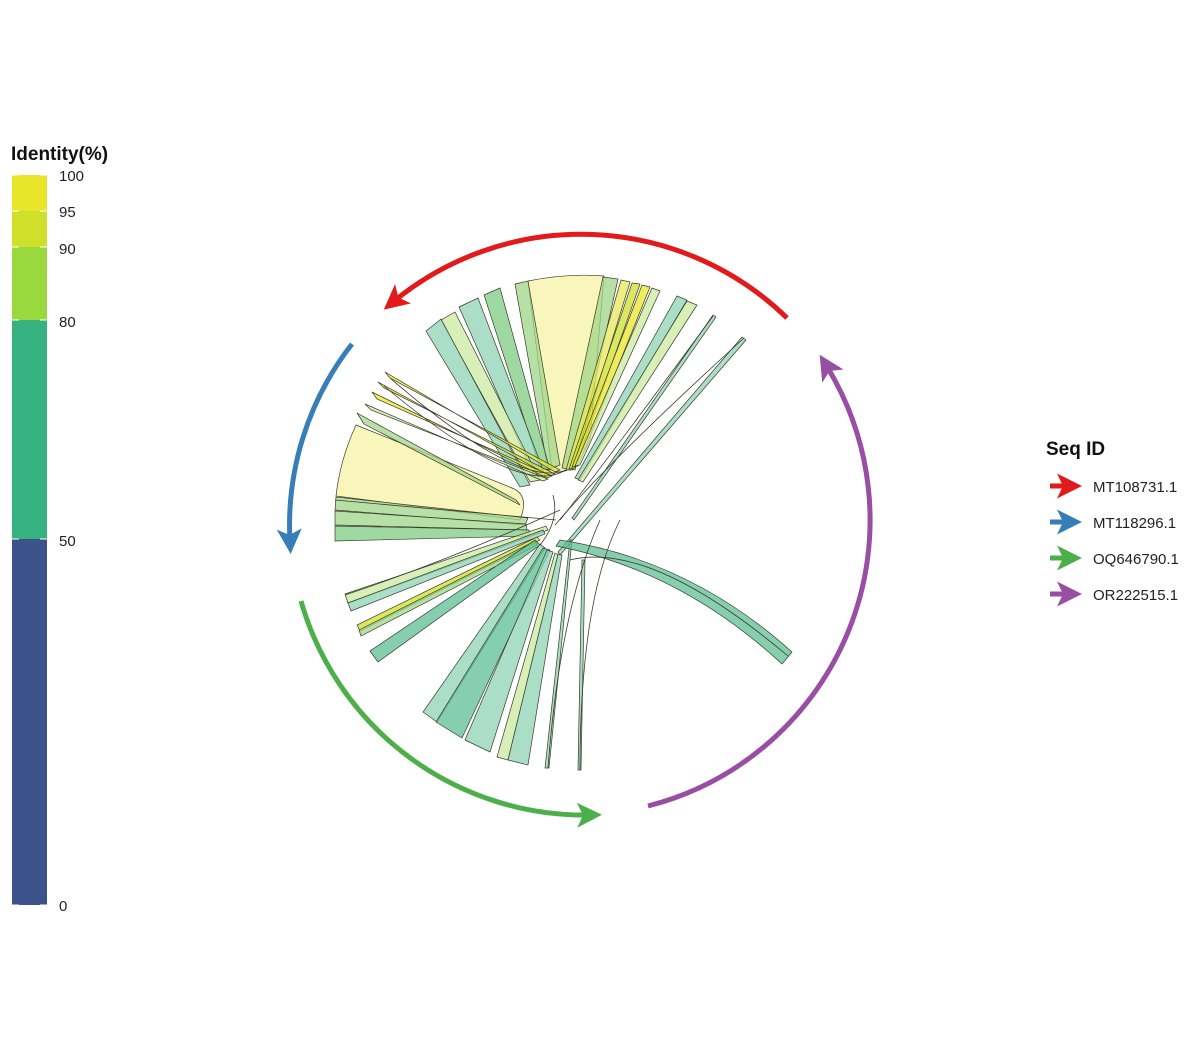 The height and width of the screenshot is (1050, 1200). I want to click on seq-legend-item-mt108731: MT108731.1, so click(1113, 486).